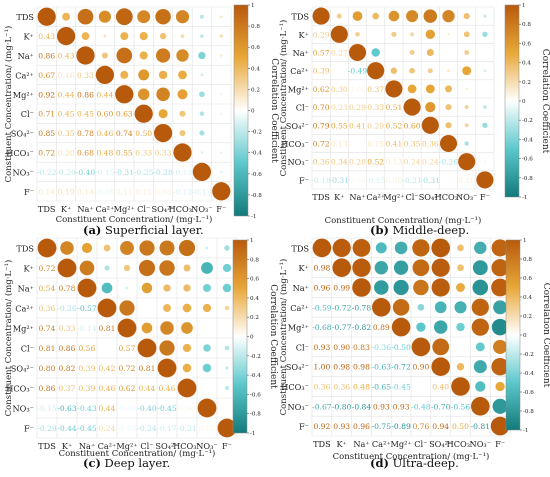 The width and height of the screenshot is (550, 477). What do you see at coordinates (339, 162) in the screenshot?
I see `correlation-value: 0.34` at bounding box center [339, 162].